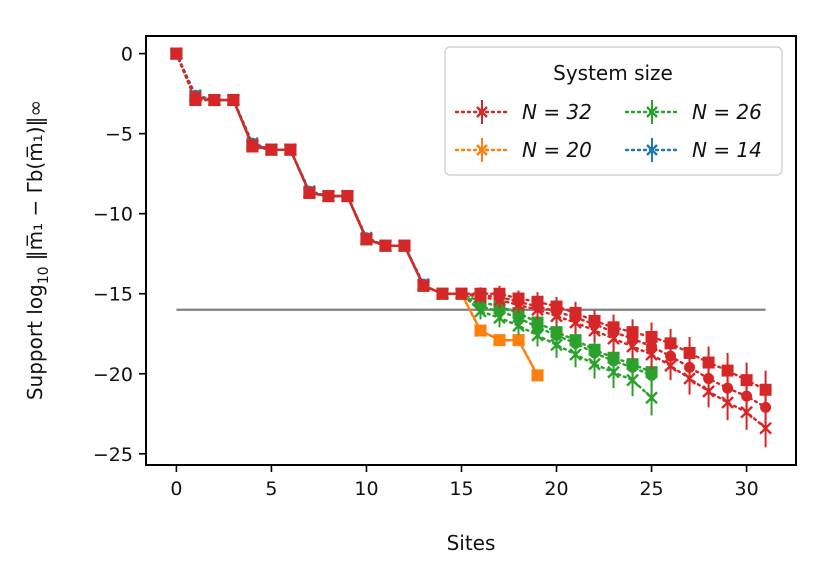  I want to click on y-tick-label: −15, so click(113, 295).